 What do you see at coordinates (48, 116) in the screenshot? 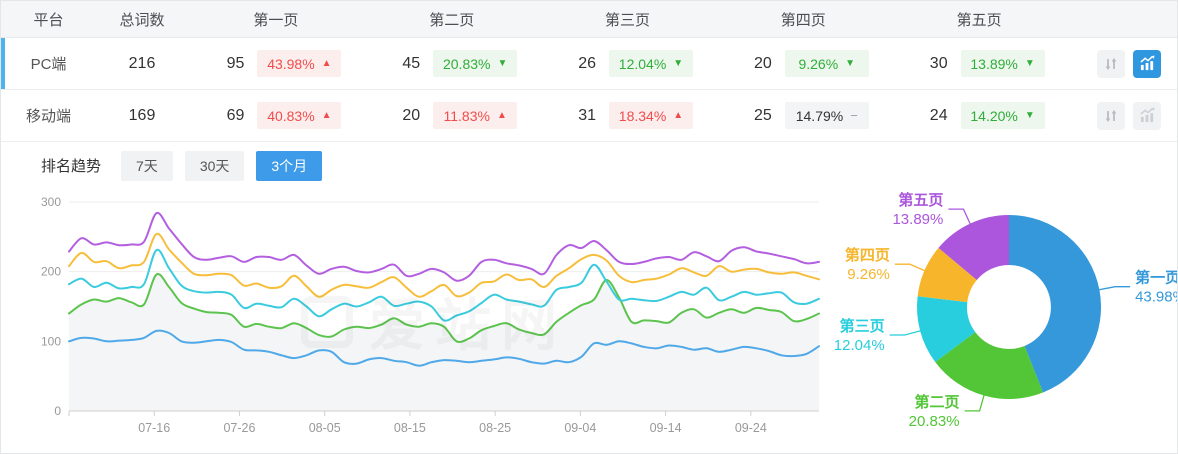
I see `platform-label: 移动端` at bounding box center [48, 116].